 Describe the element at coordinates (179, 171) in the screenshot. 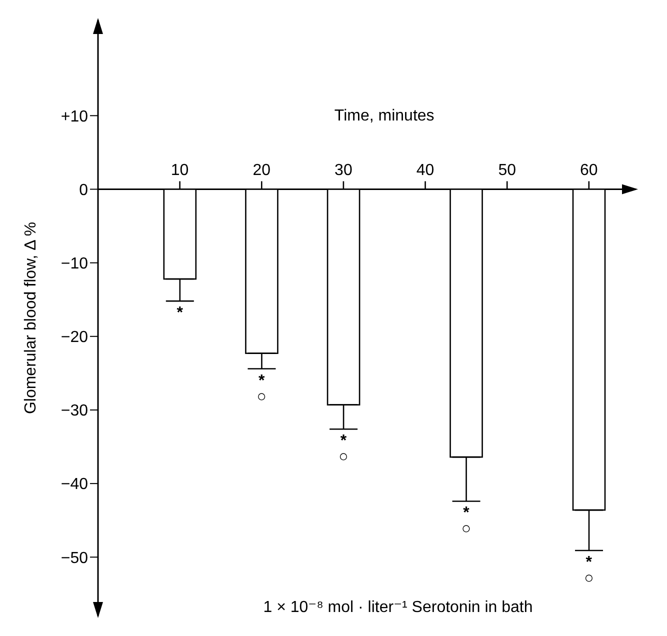

I see `x-tick-label: 10` at that location.